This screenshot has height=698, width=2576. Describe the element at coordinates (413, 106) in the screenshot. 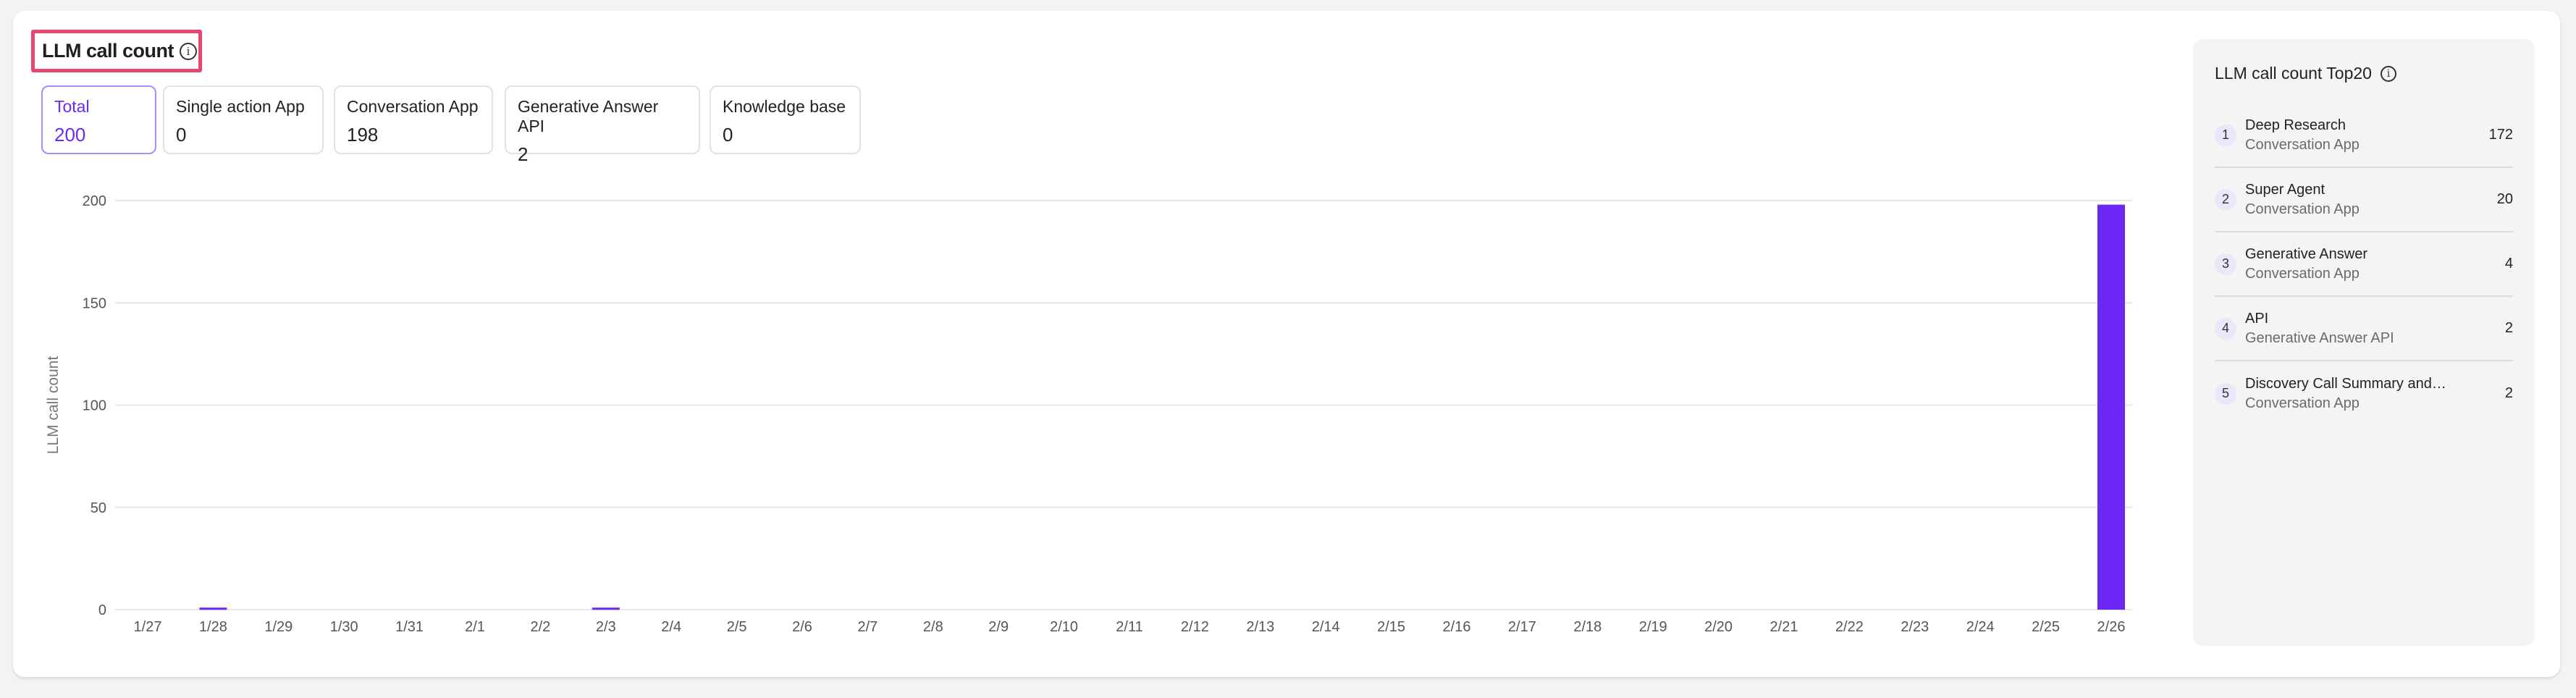

I see `stat-label: Conversation App` at that location.